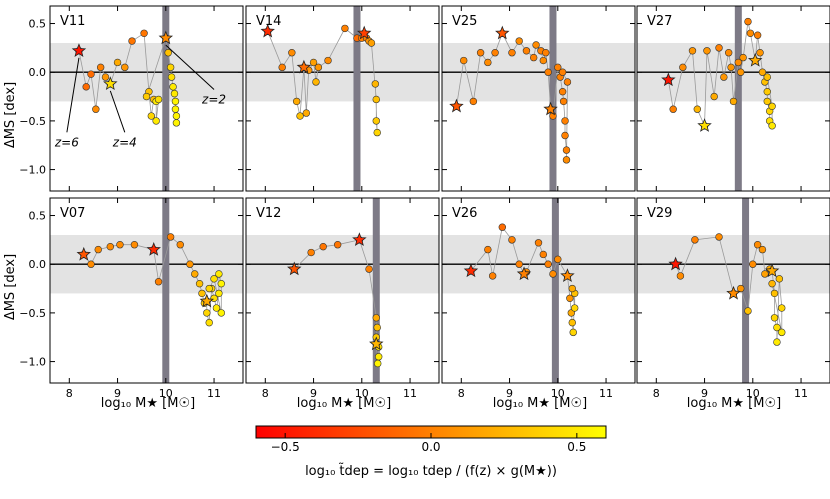 This screenshot has height=499, width=830. Describe the element at coordinates (32, 362) in the screenshot. I see `y-tick-label: −1.0` at that location.